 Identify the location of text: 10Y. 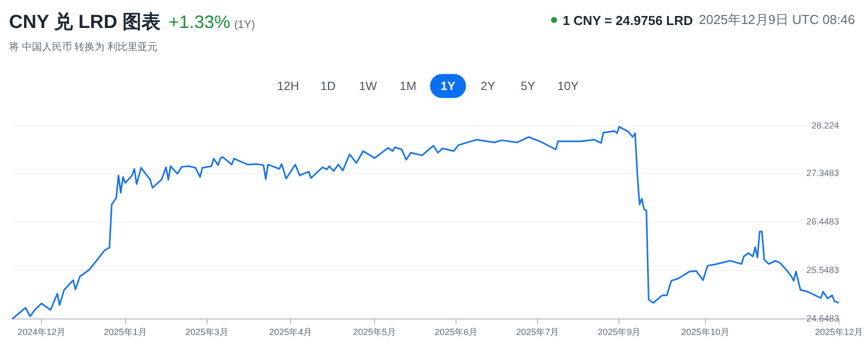
(568, 86).